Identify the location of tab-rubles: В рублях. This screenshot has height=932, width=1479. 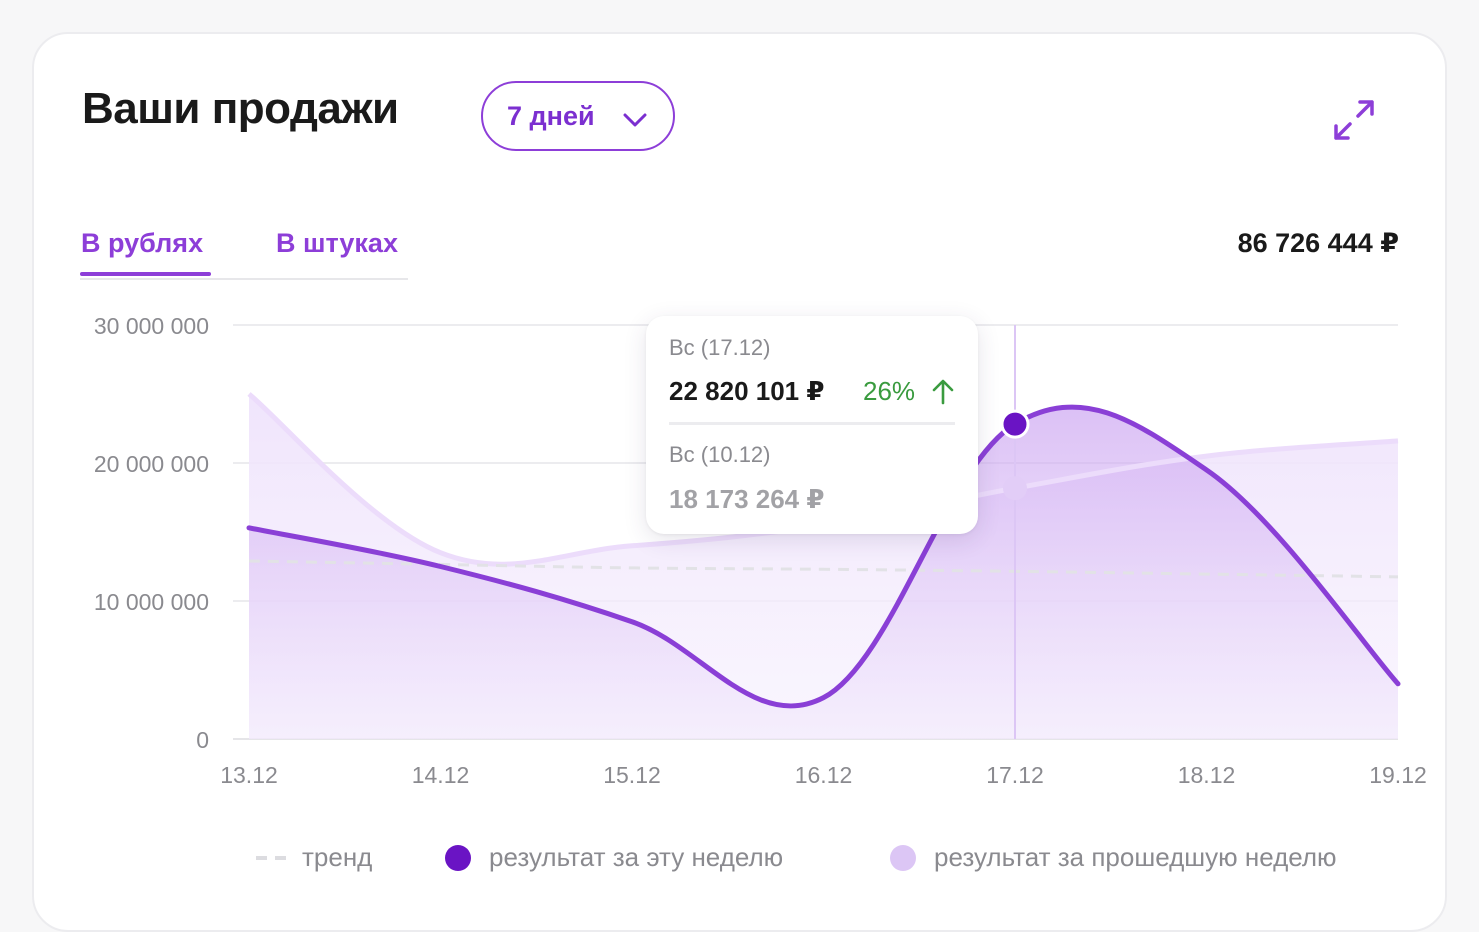
(142, 243).